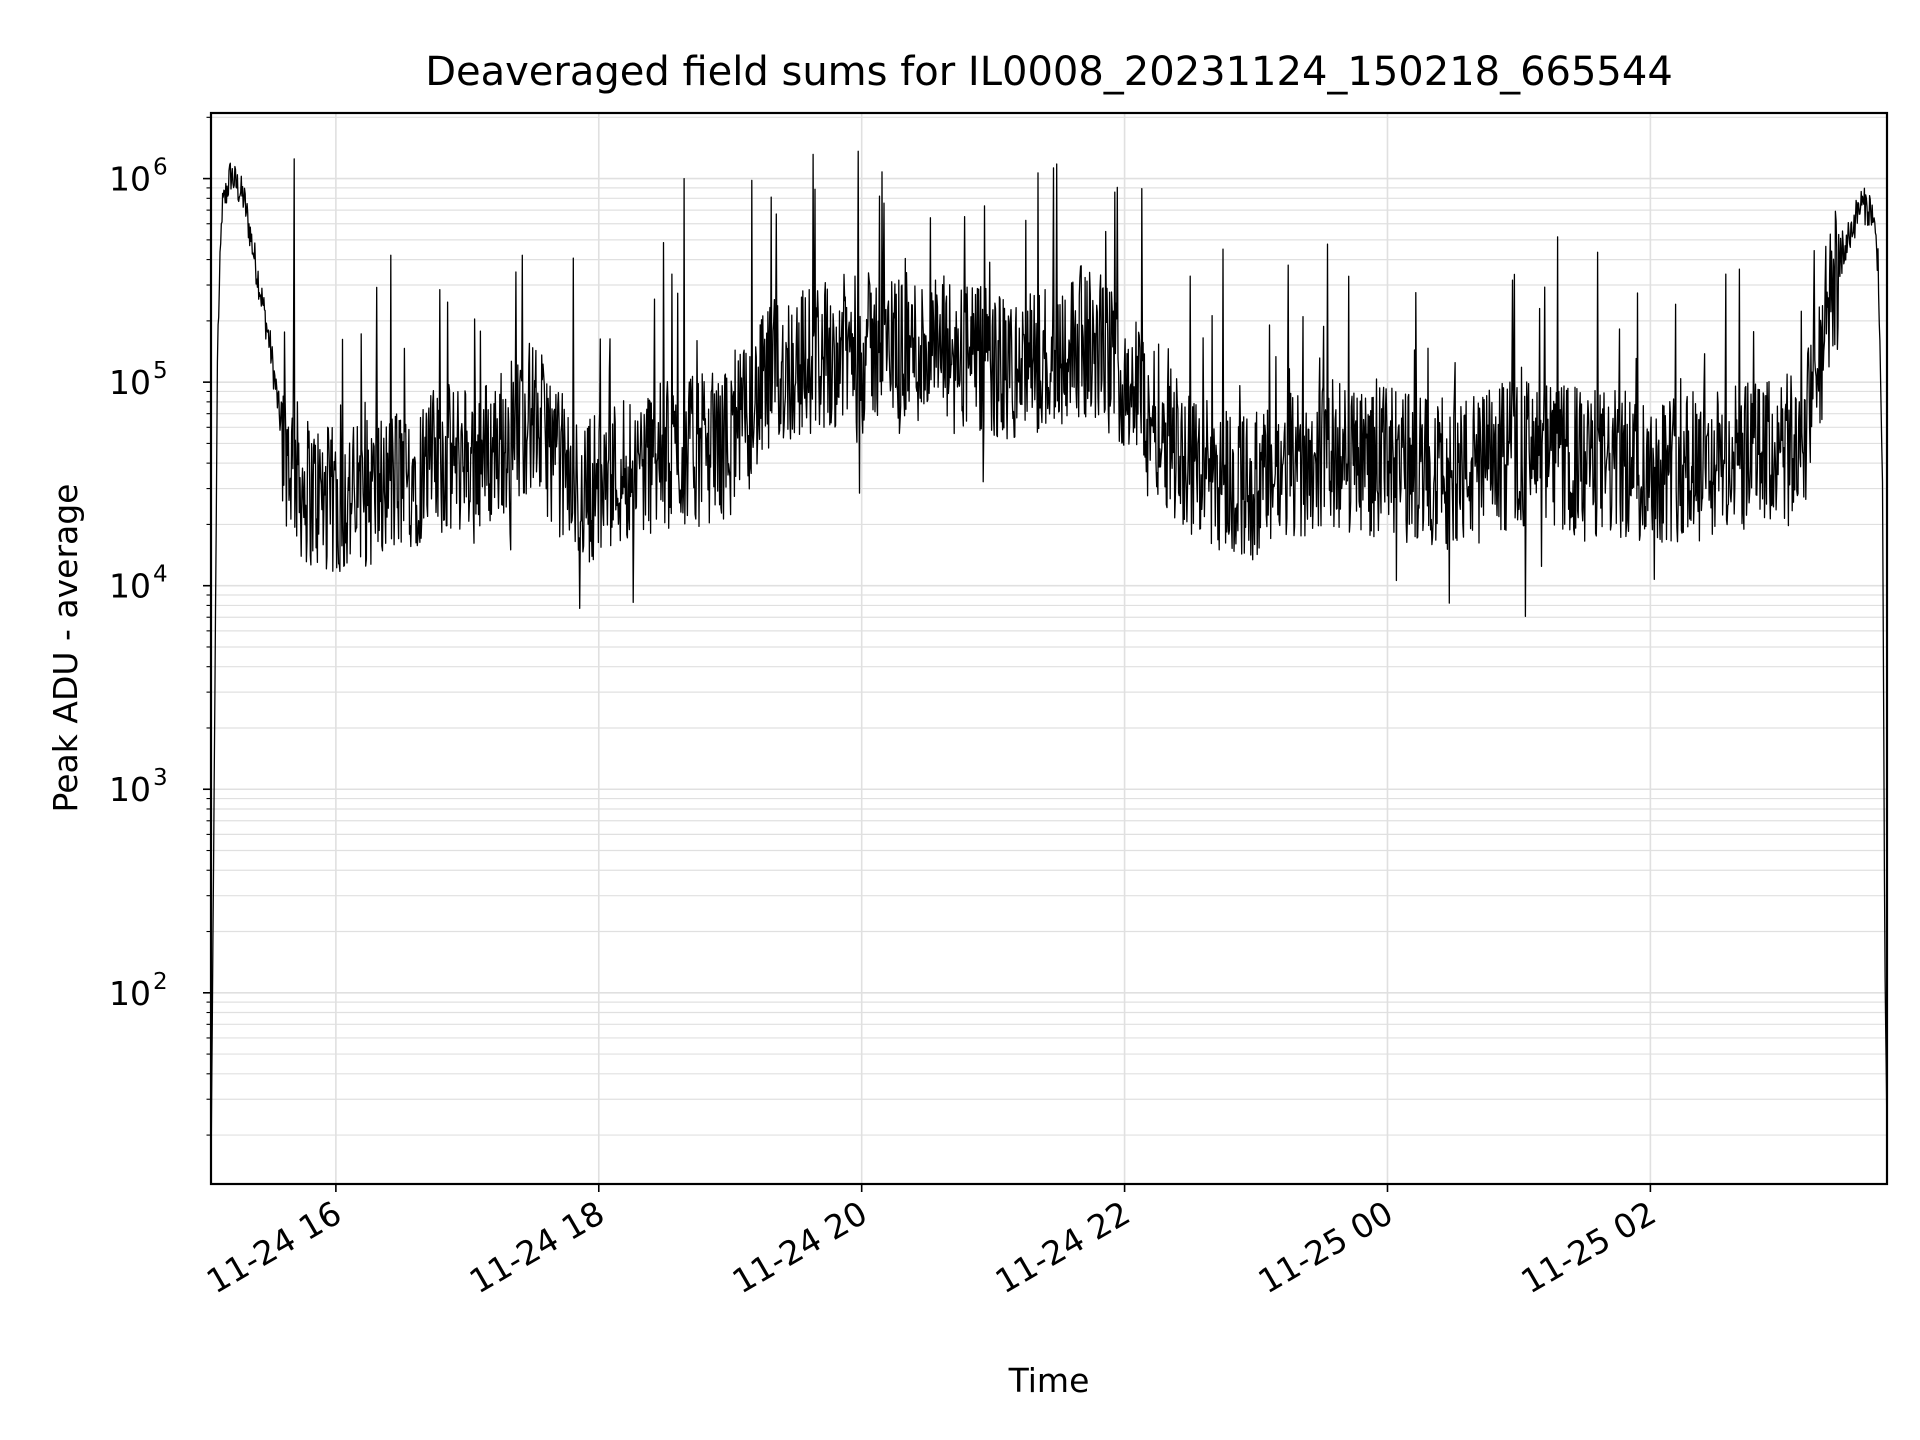 The height and width of the screenshot is (1440, 1920). I want to click on y-tick-exponent: 6, so click(160, 168).